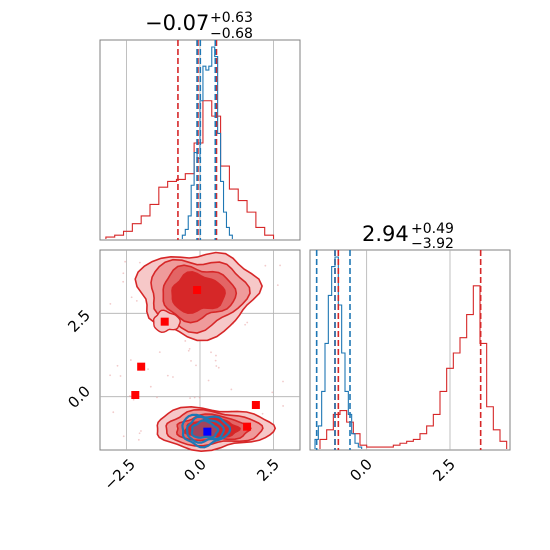  I want to click on grid-lines, so click(408, 350).